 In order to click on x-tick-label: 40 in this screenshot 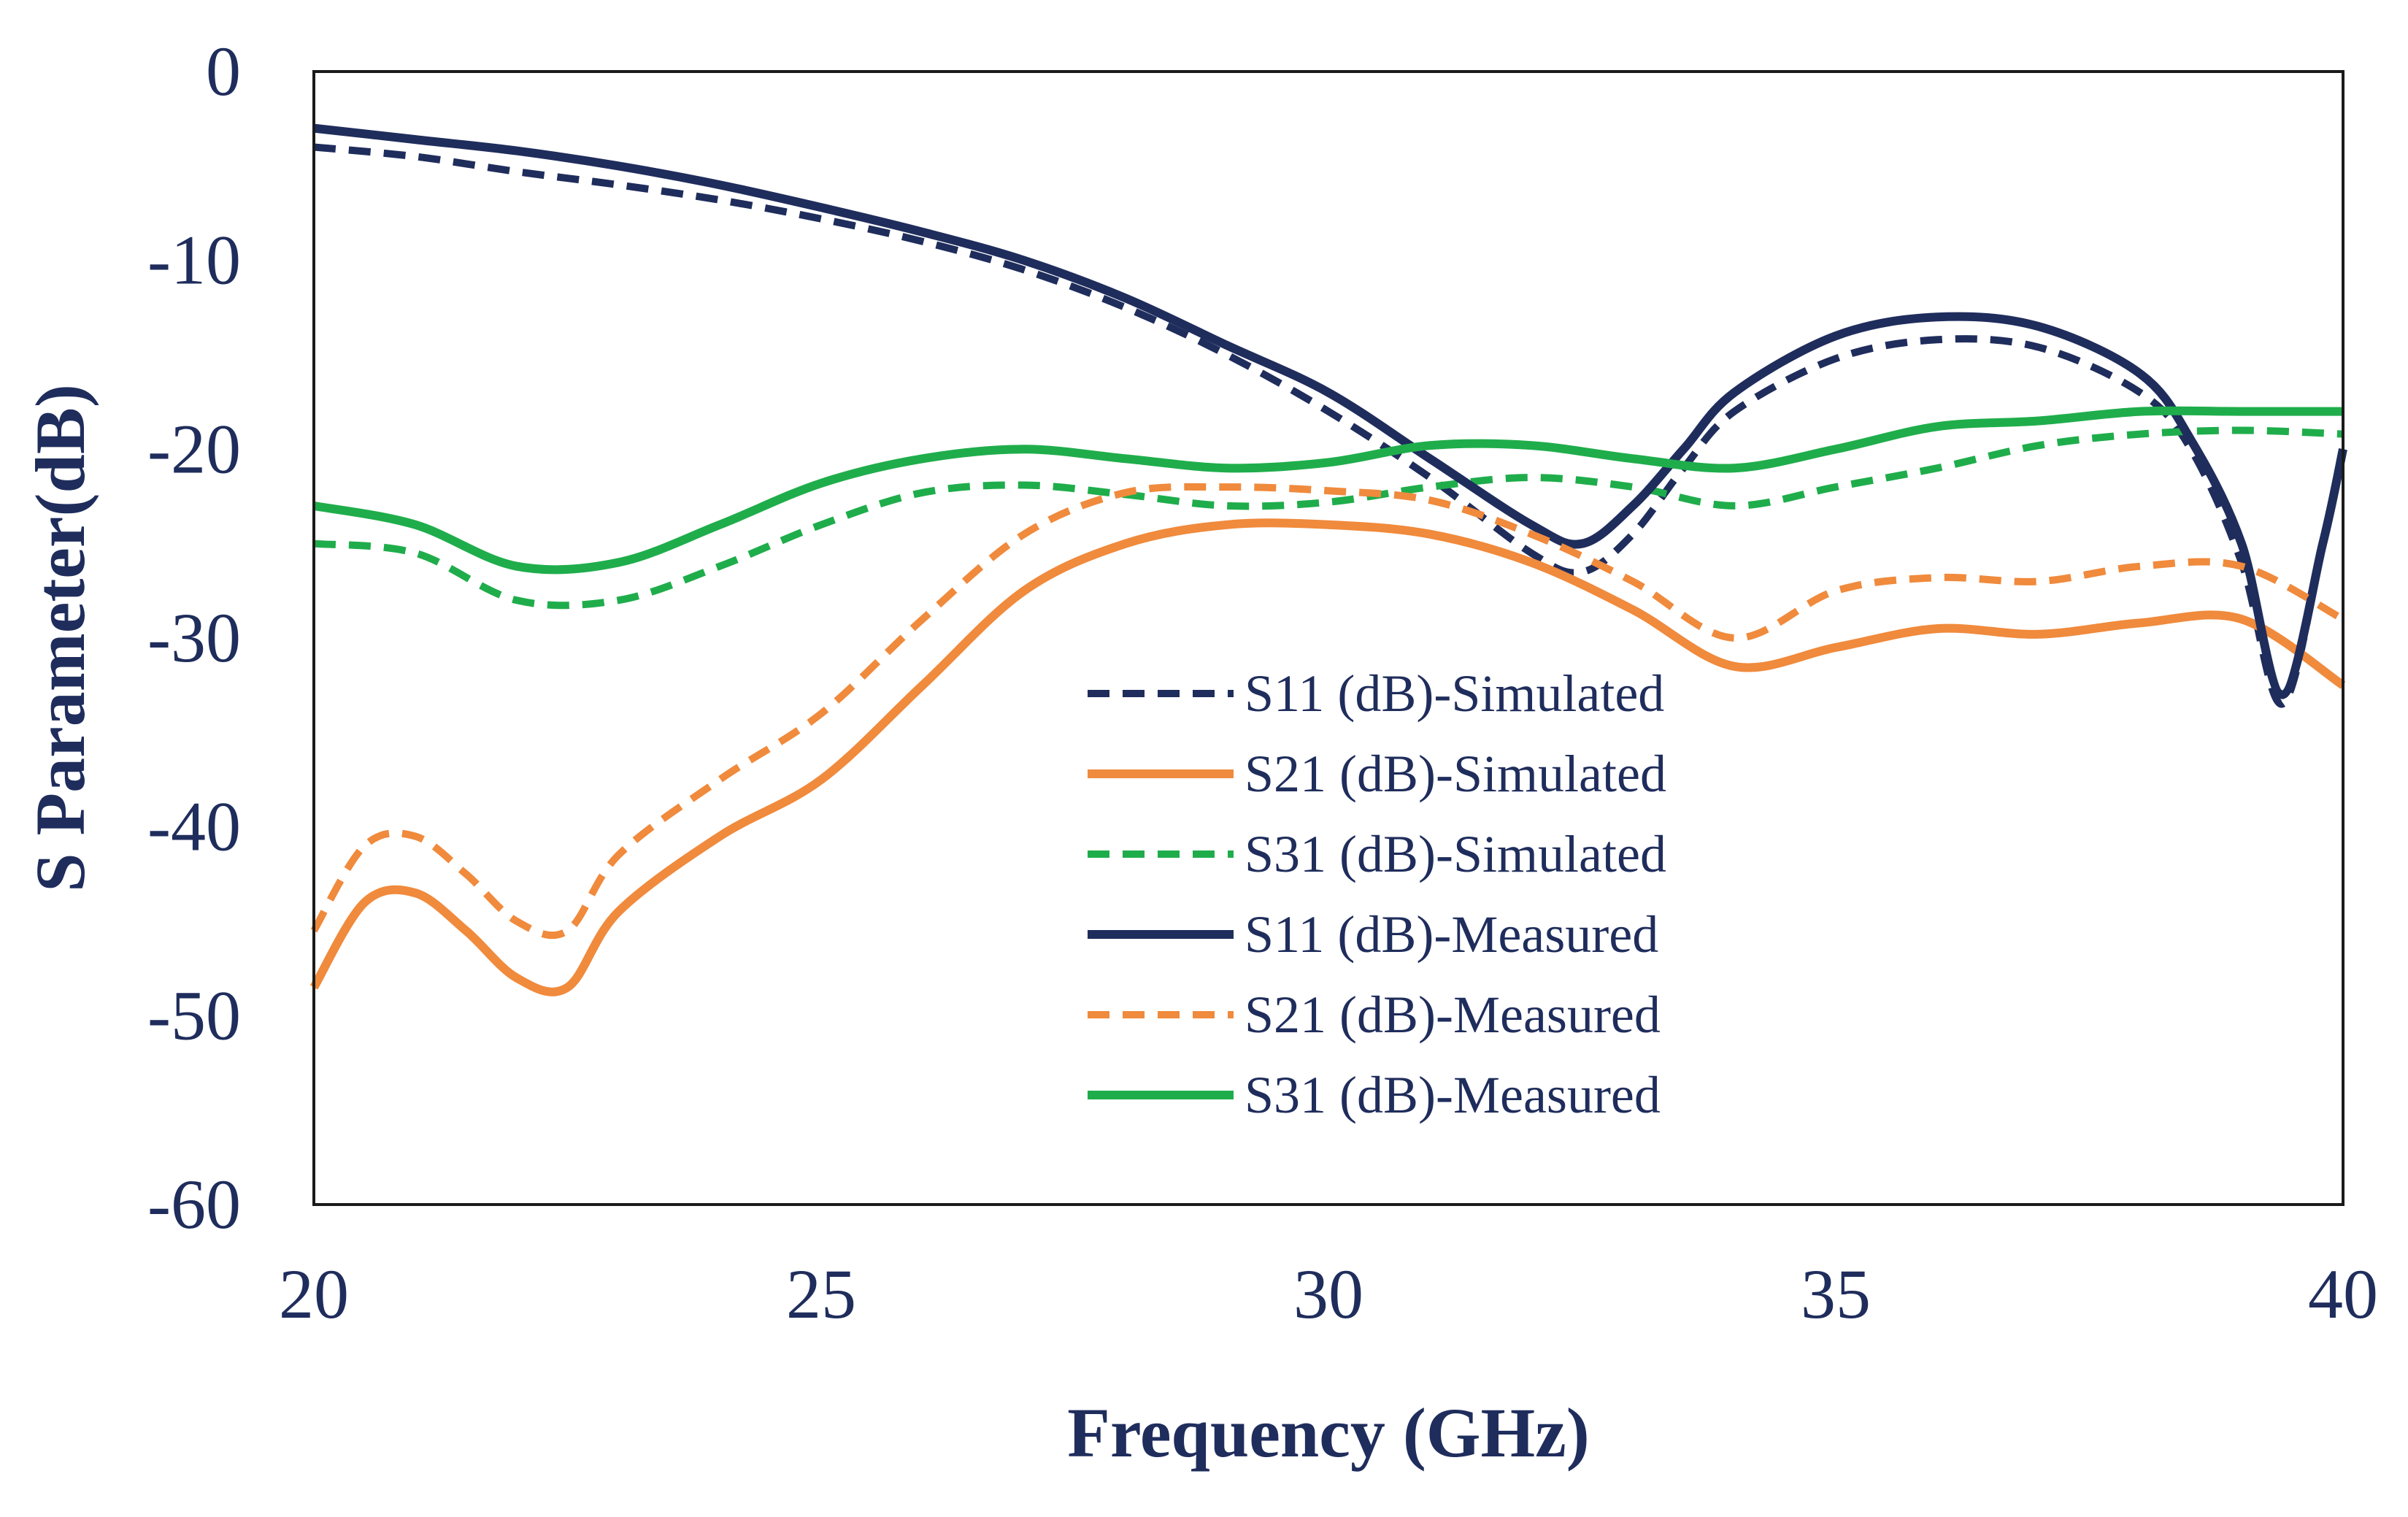, I will do `click(2343, 1294)`.